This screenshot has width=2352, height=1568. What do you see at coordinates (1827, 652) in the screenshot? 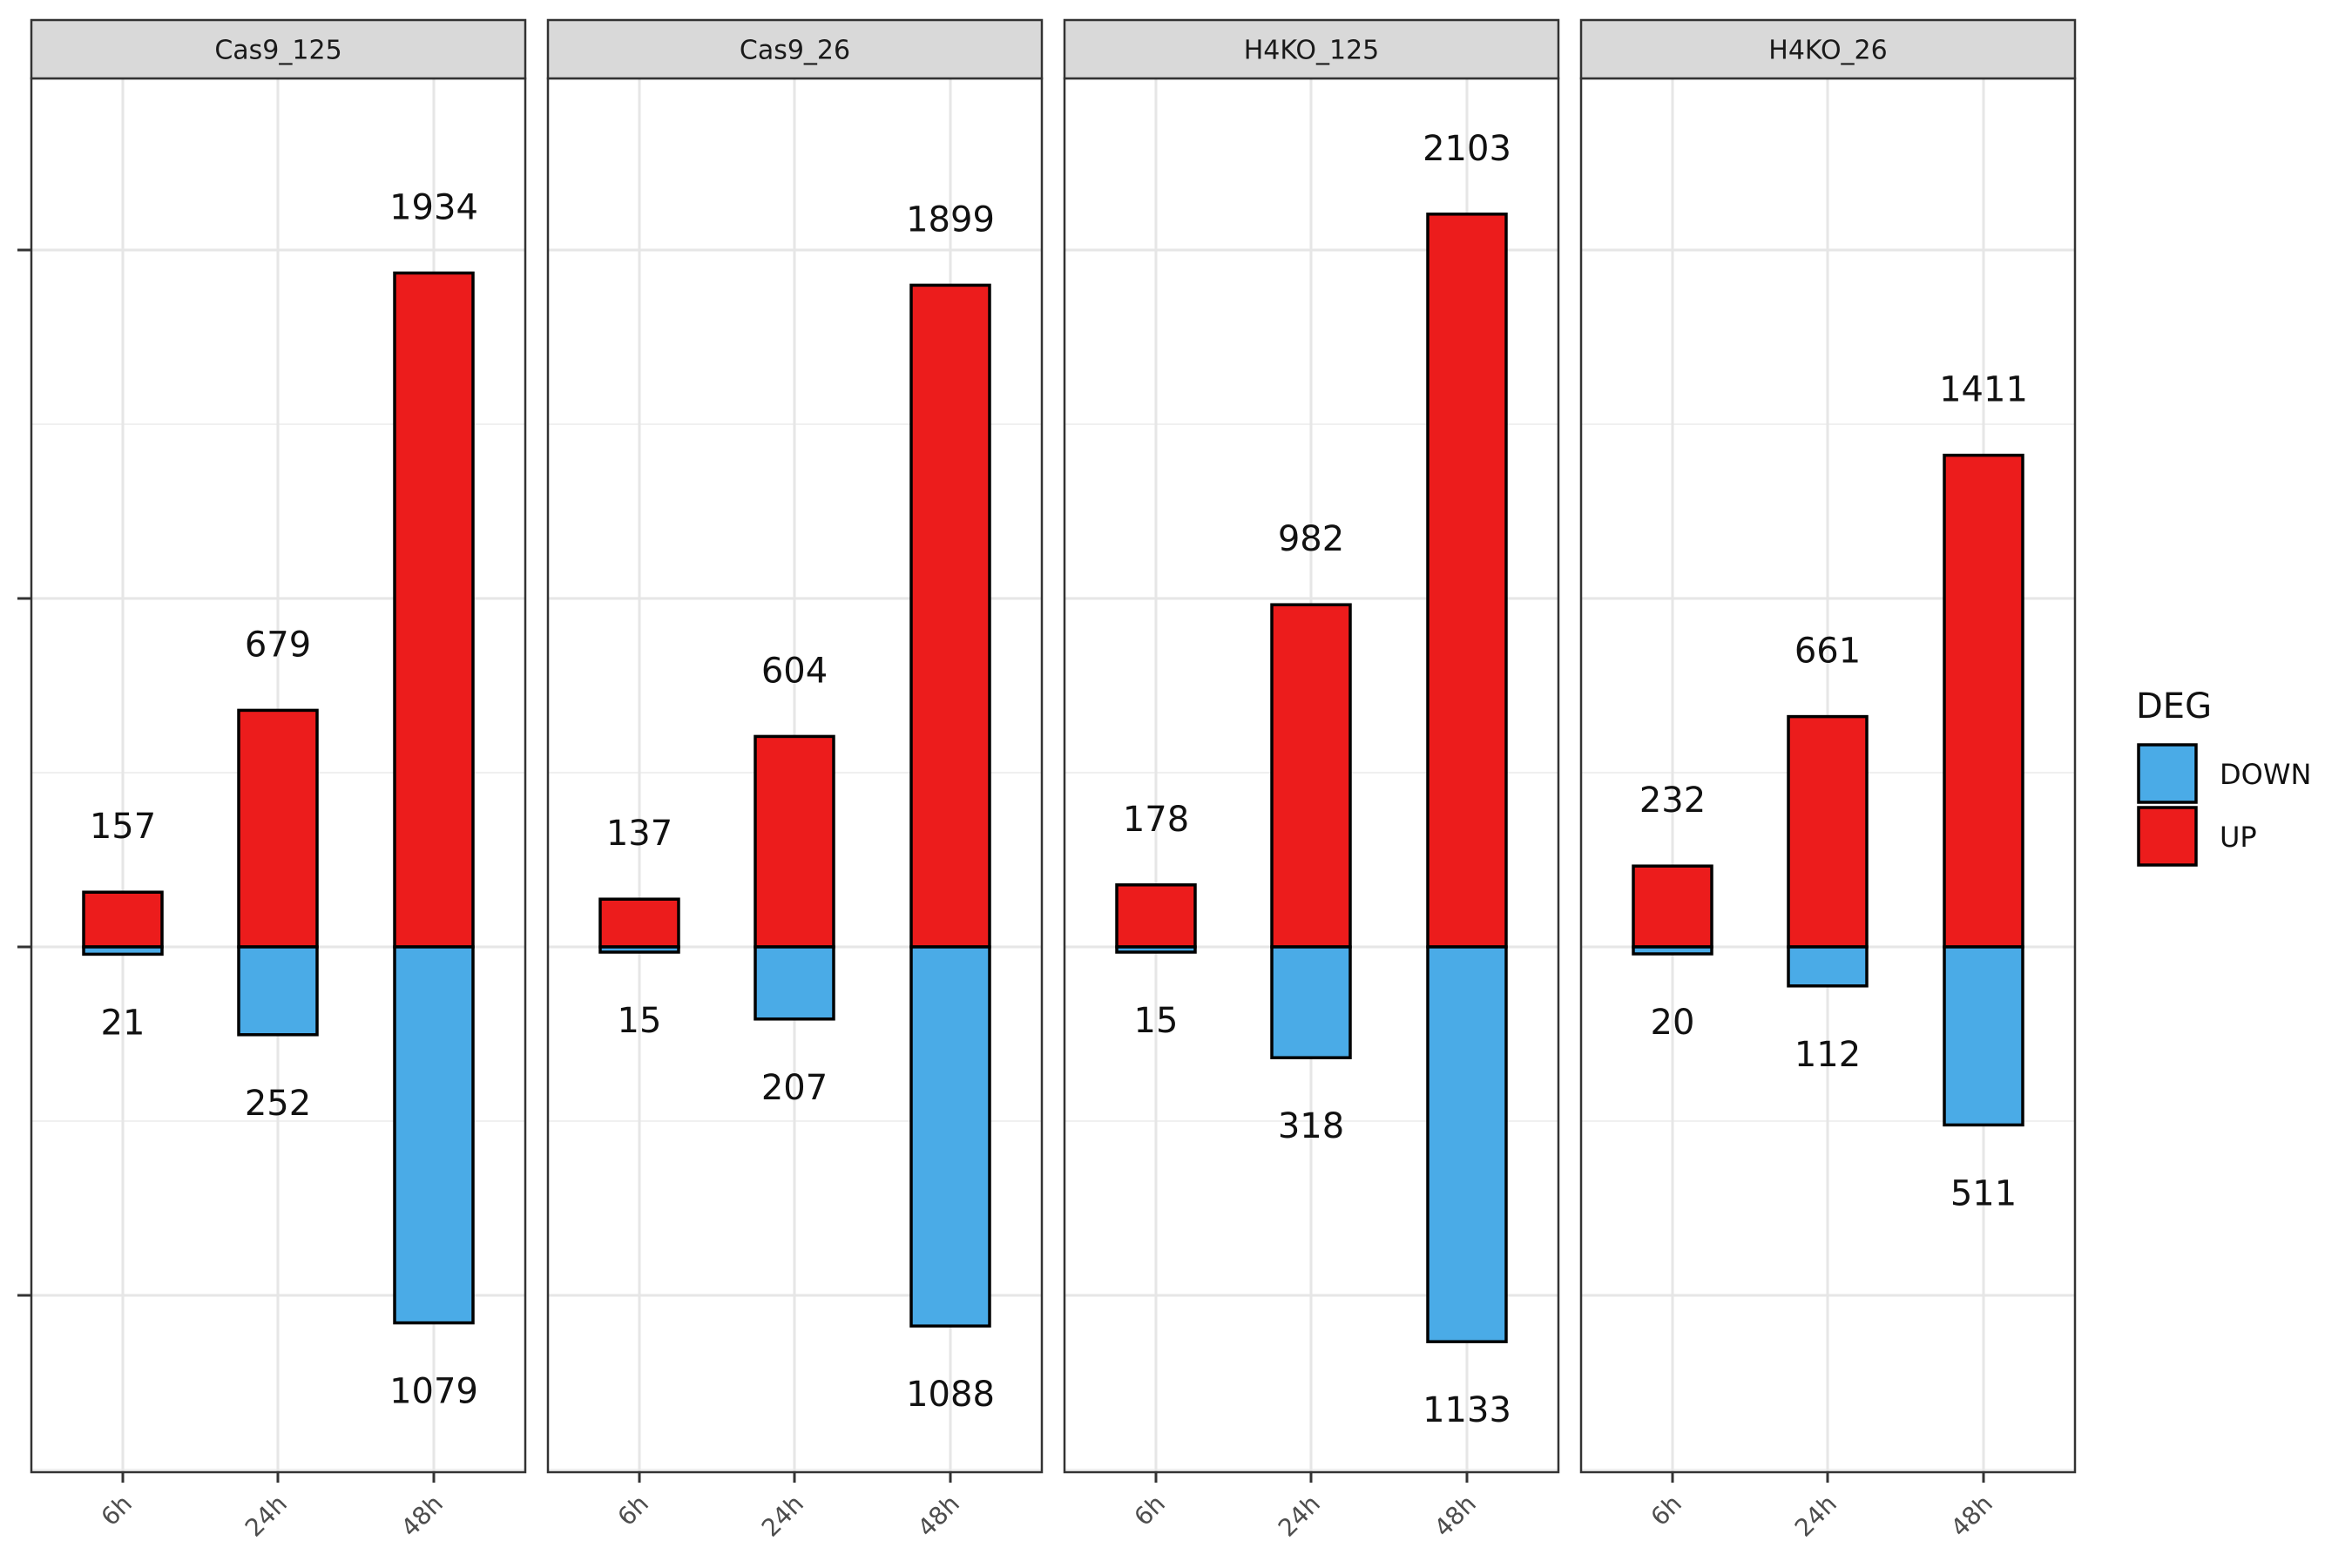
I see `data-label-up: 661` at bounding box center [1827, 652].